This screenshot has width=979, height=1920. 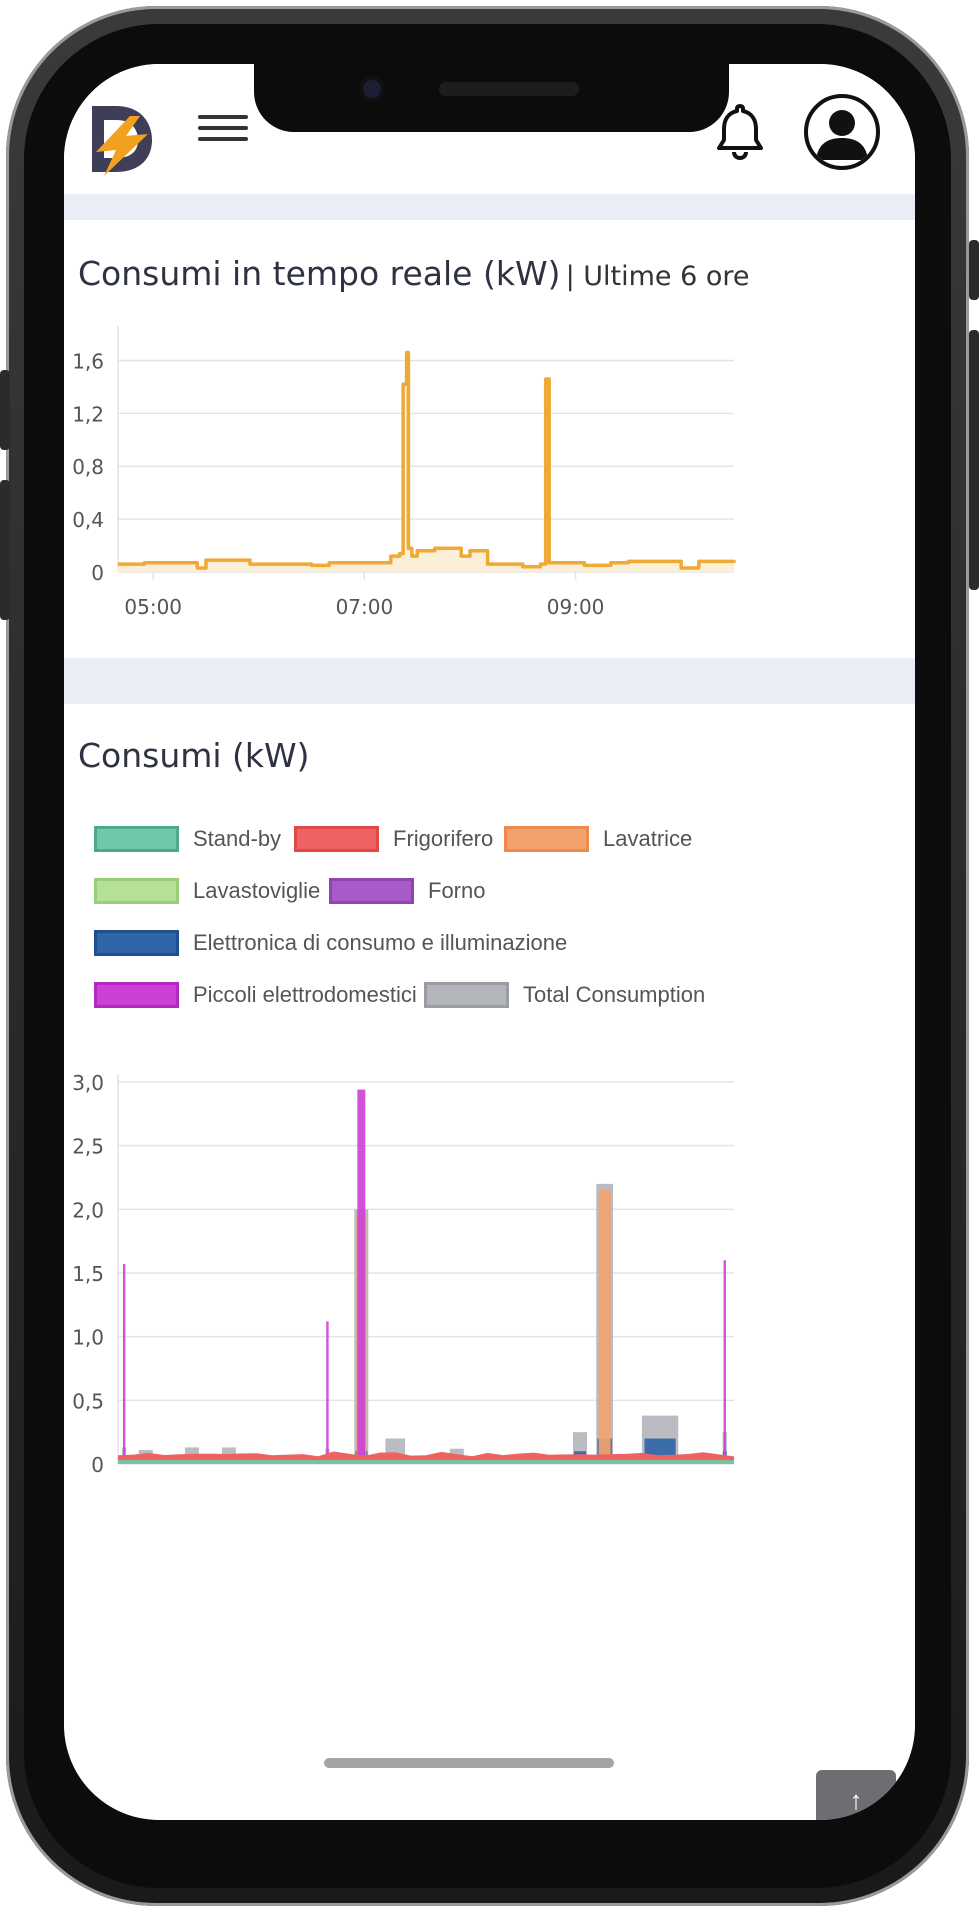 What do you see at coordinates (88, 1210) in the screenshot?
I see `y-tick-label: 2,0` at bounding box center [88, 1210].